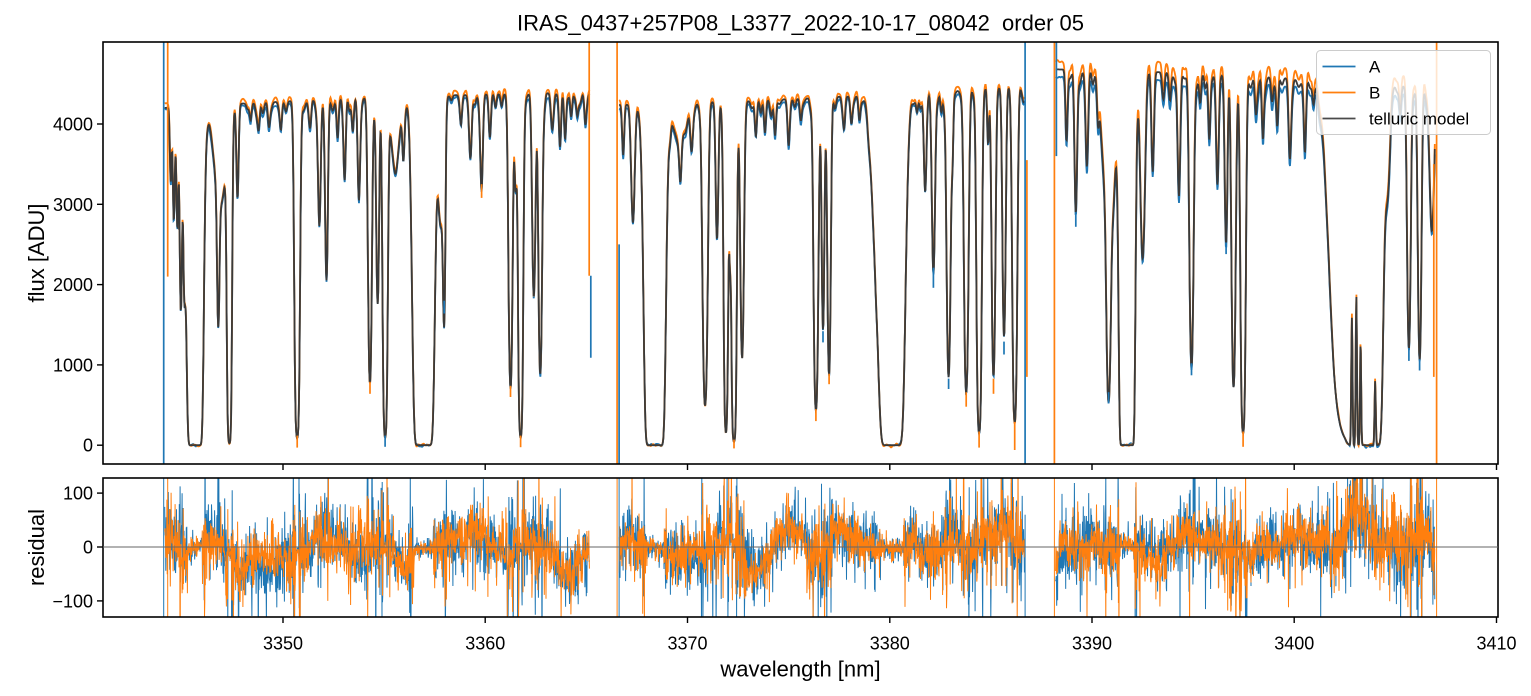  Describe the element at coordinates (1496, 644) in the screenshot. I see `svg-text: 3410` at that location.